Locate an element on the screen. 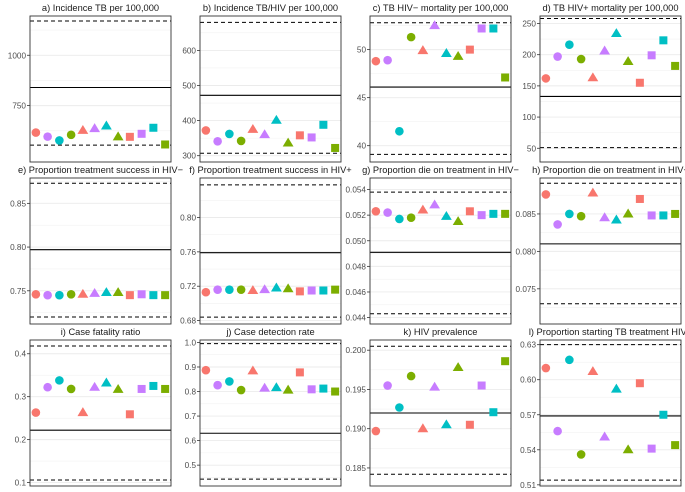 The image size is (685, 492). panel-title: a) Incidence TB per 100,000 is located at coordinates (100, 8).